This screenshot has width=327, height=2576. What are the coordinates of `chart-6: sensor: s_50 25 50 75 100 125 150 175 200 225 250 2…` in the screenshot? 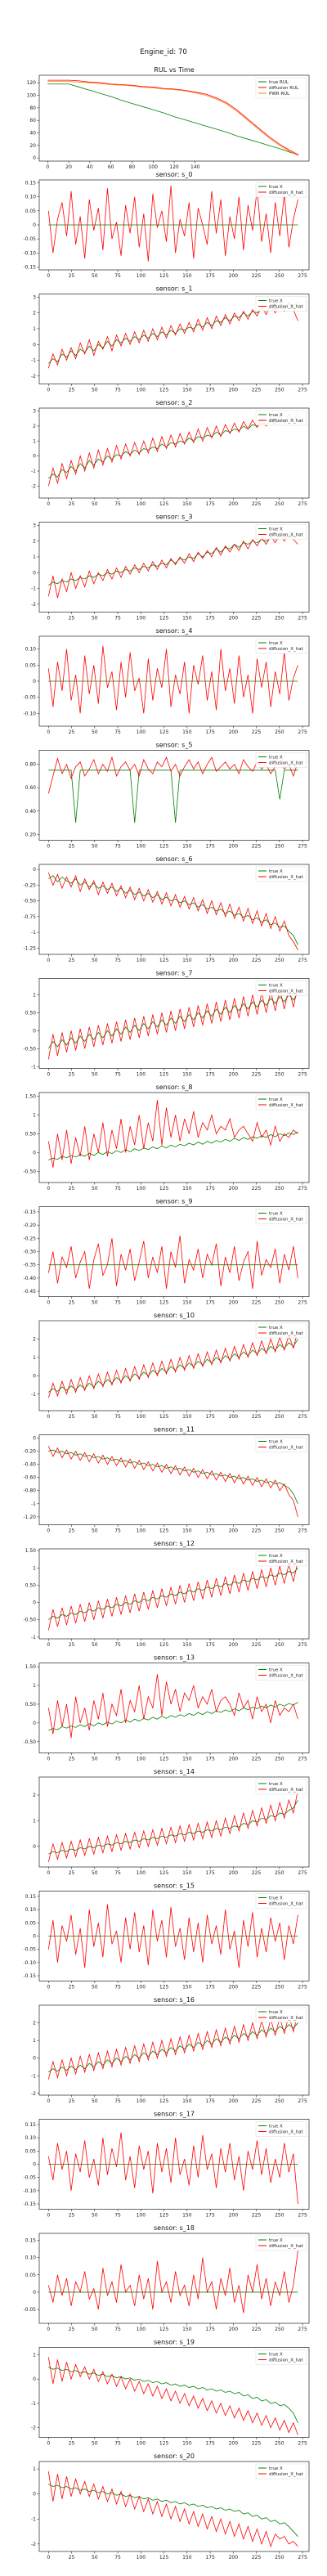 It's located at (167, 796).